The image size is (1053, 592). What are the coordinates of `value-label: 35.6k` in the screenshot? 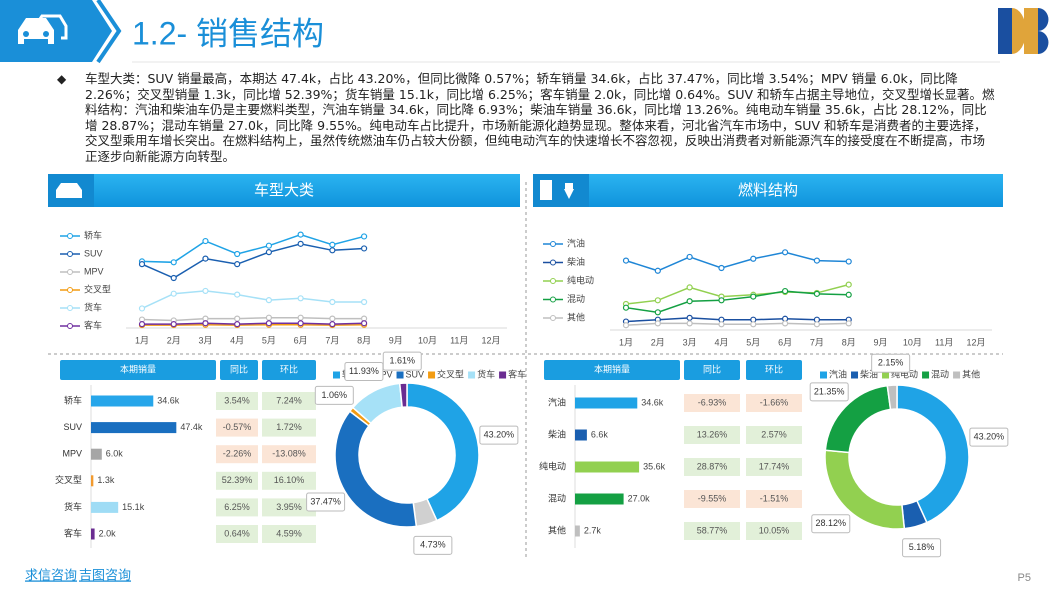 It's located at (654, 466).